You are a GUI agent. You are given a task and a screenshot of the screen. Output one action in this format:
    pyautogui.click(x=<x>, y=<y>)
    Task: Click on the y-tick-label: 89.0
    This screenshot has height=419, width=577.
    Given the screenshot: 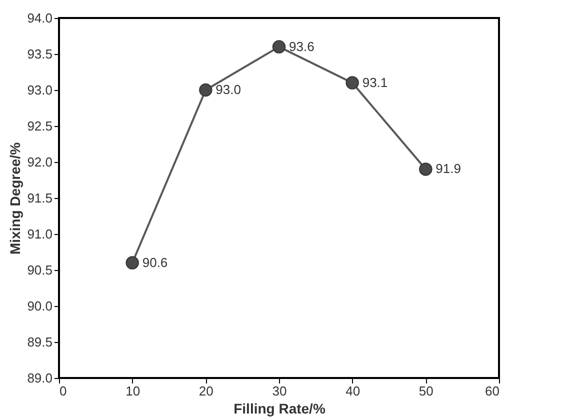 What is the action you would take?
    pyautogui.click(x=39, y=378)
    